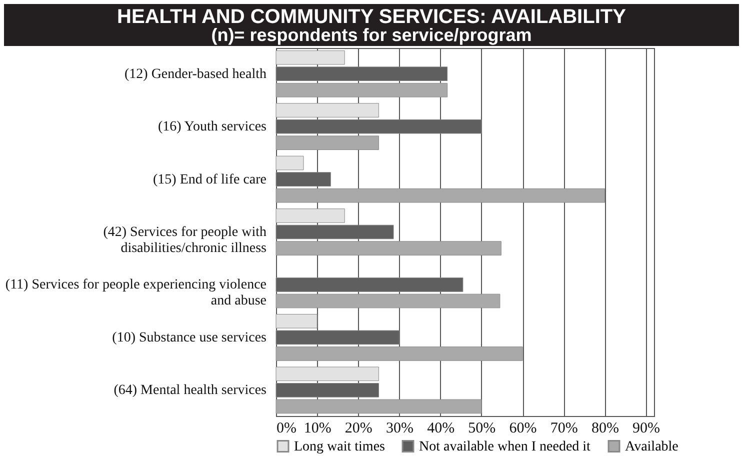 The image size is (743, 470). Describe the element at coordinates (358, 428) in the screenshot. I see `x-tick-label: 20%` at that location.